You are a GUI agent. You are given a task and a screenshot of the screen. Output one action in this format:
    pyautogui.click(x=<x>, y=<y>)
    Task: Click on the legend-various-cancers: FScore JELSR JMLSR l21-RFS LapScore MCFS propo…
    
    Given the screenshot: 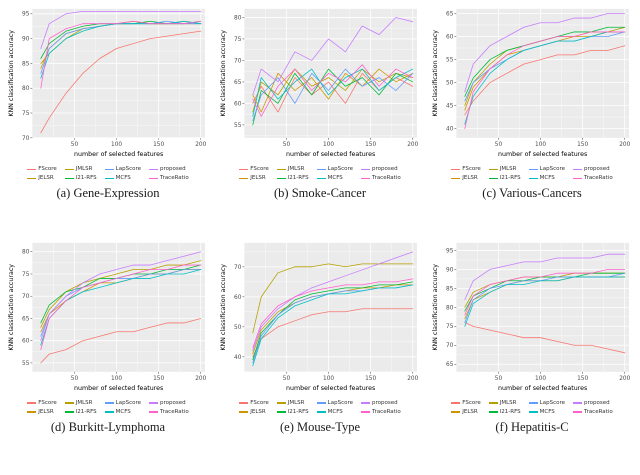 What is the action you would take?
    pyautogui.click(x=532, y=174)
    